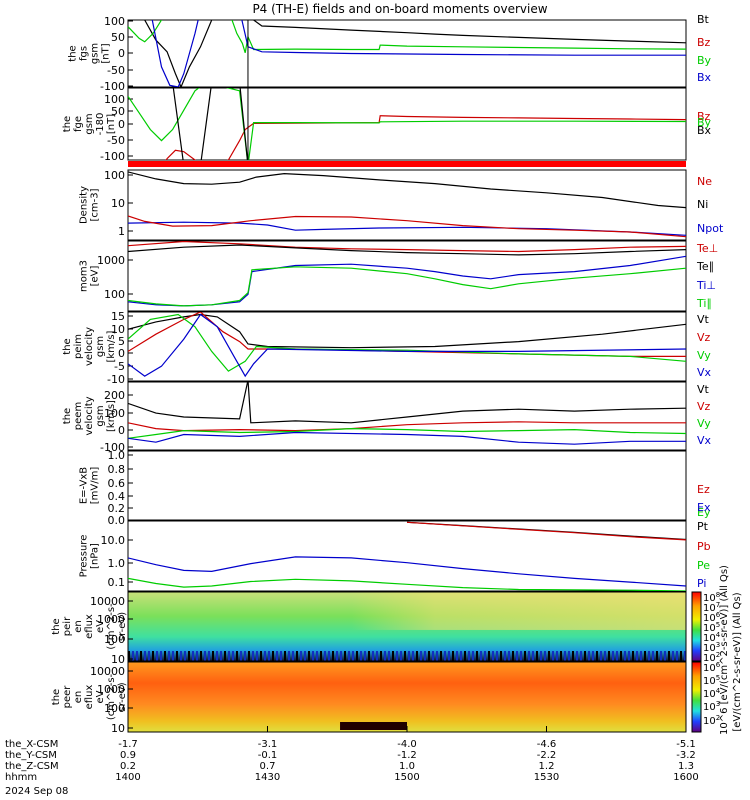 The width and height of the screenshot is (750, 800). Describe the element at coordinates (127, 777) in the screenshot. I see `xaxis-value: 1400` at that location.